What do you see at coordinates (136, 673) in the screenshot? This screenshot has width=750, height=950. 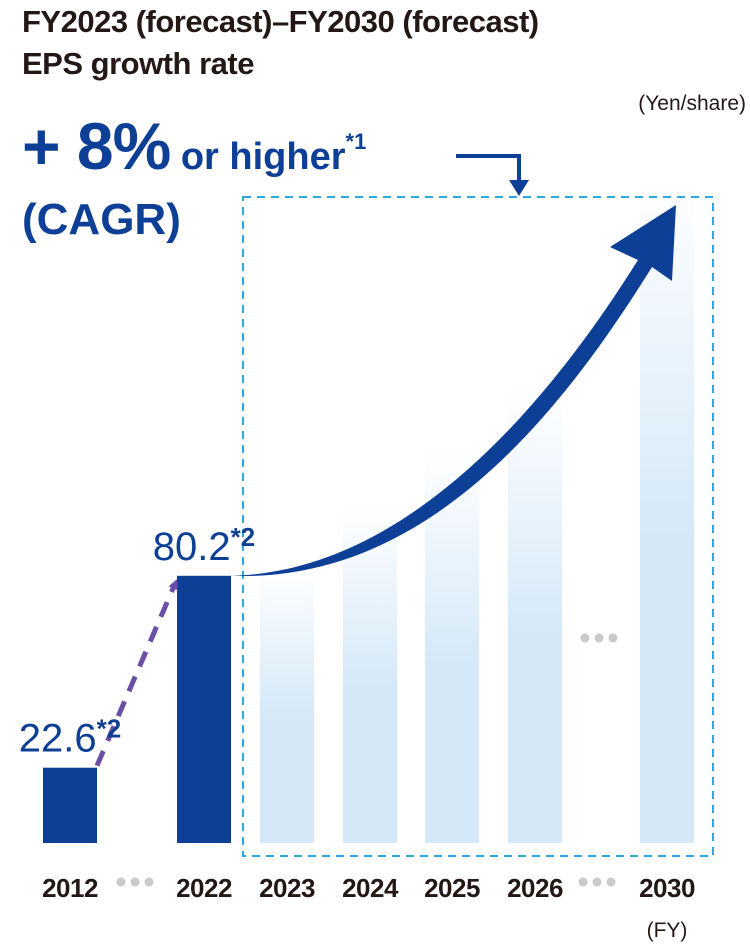 I see `growth-dashed-arrow` at bounding box center [136, 673].